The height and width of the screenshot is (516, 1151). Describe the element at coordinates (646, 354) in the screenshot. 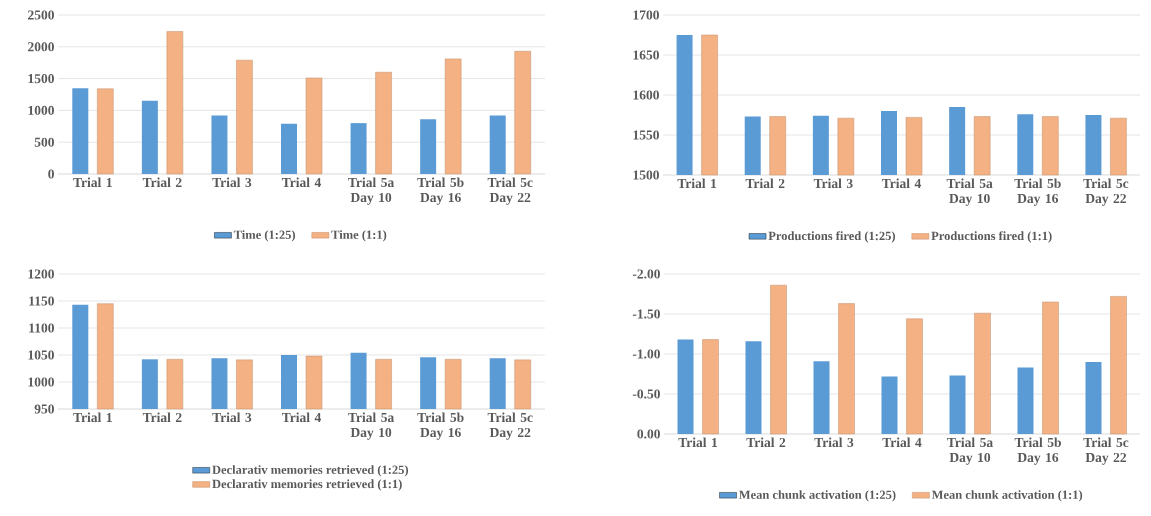

I see `y-tick-label: -1.00` at that location.